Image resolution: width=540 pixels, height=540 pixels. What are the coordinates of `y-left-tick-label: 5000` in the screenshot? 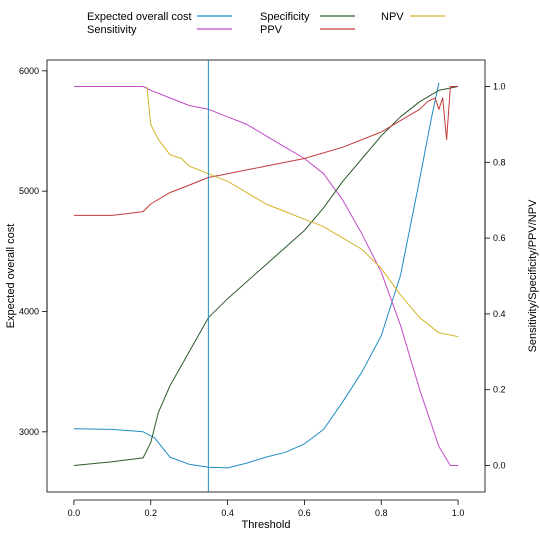 It's located at (29, 191).